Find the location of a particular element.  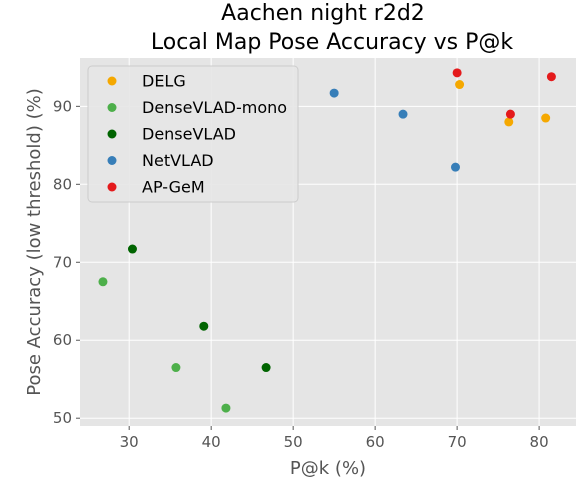

legend-label-netvlad: NetVLAD is located at coordinates (178, 160).